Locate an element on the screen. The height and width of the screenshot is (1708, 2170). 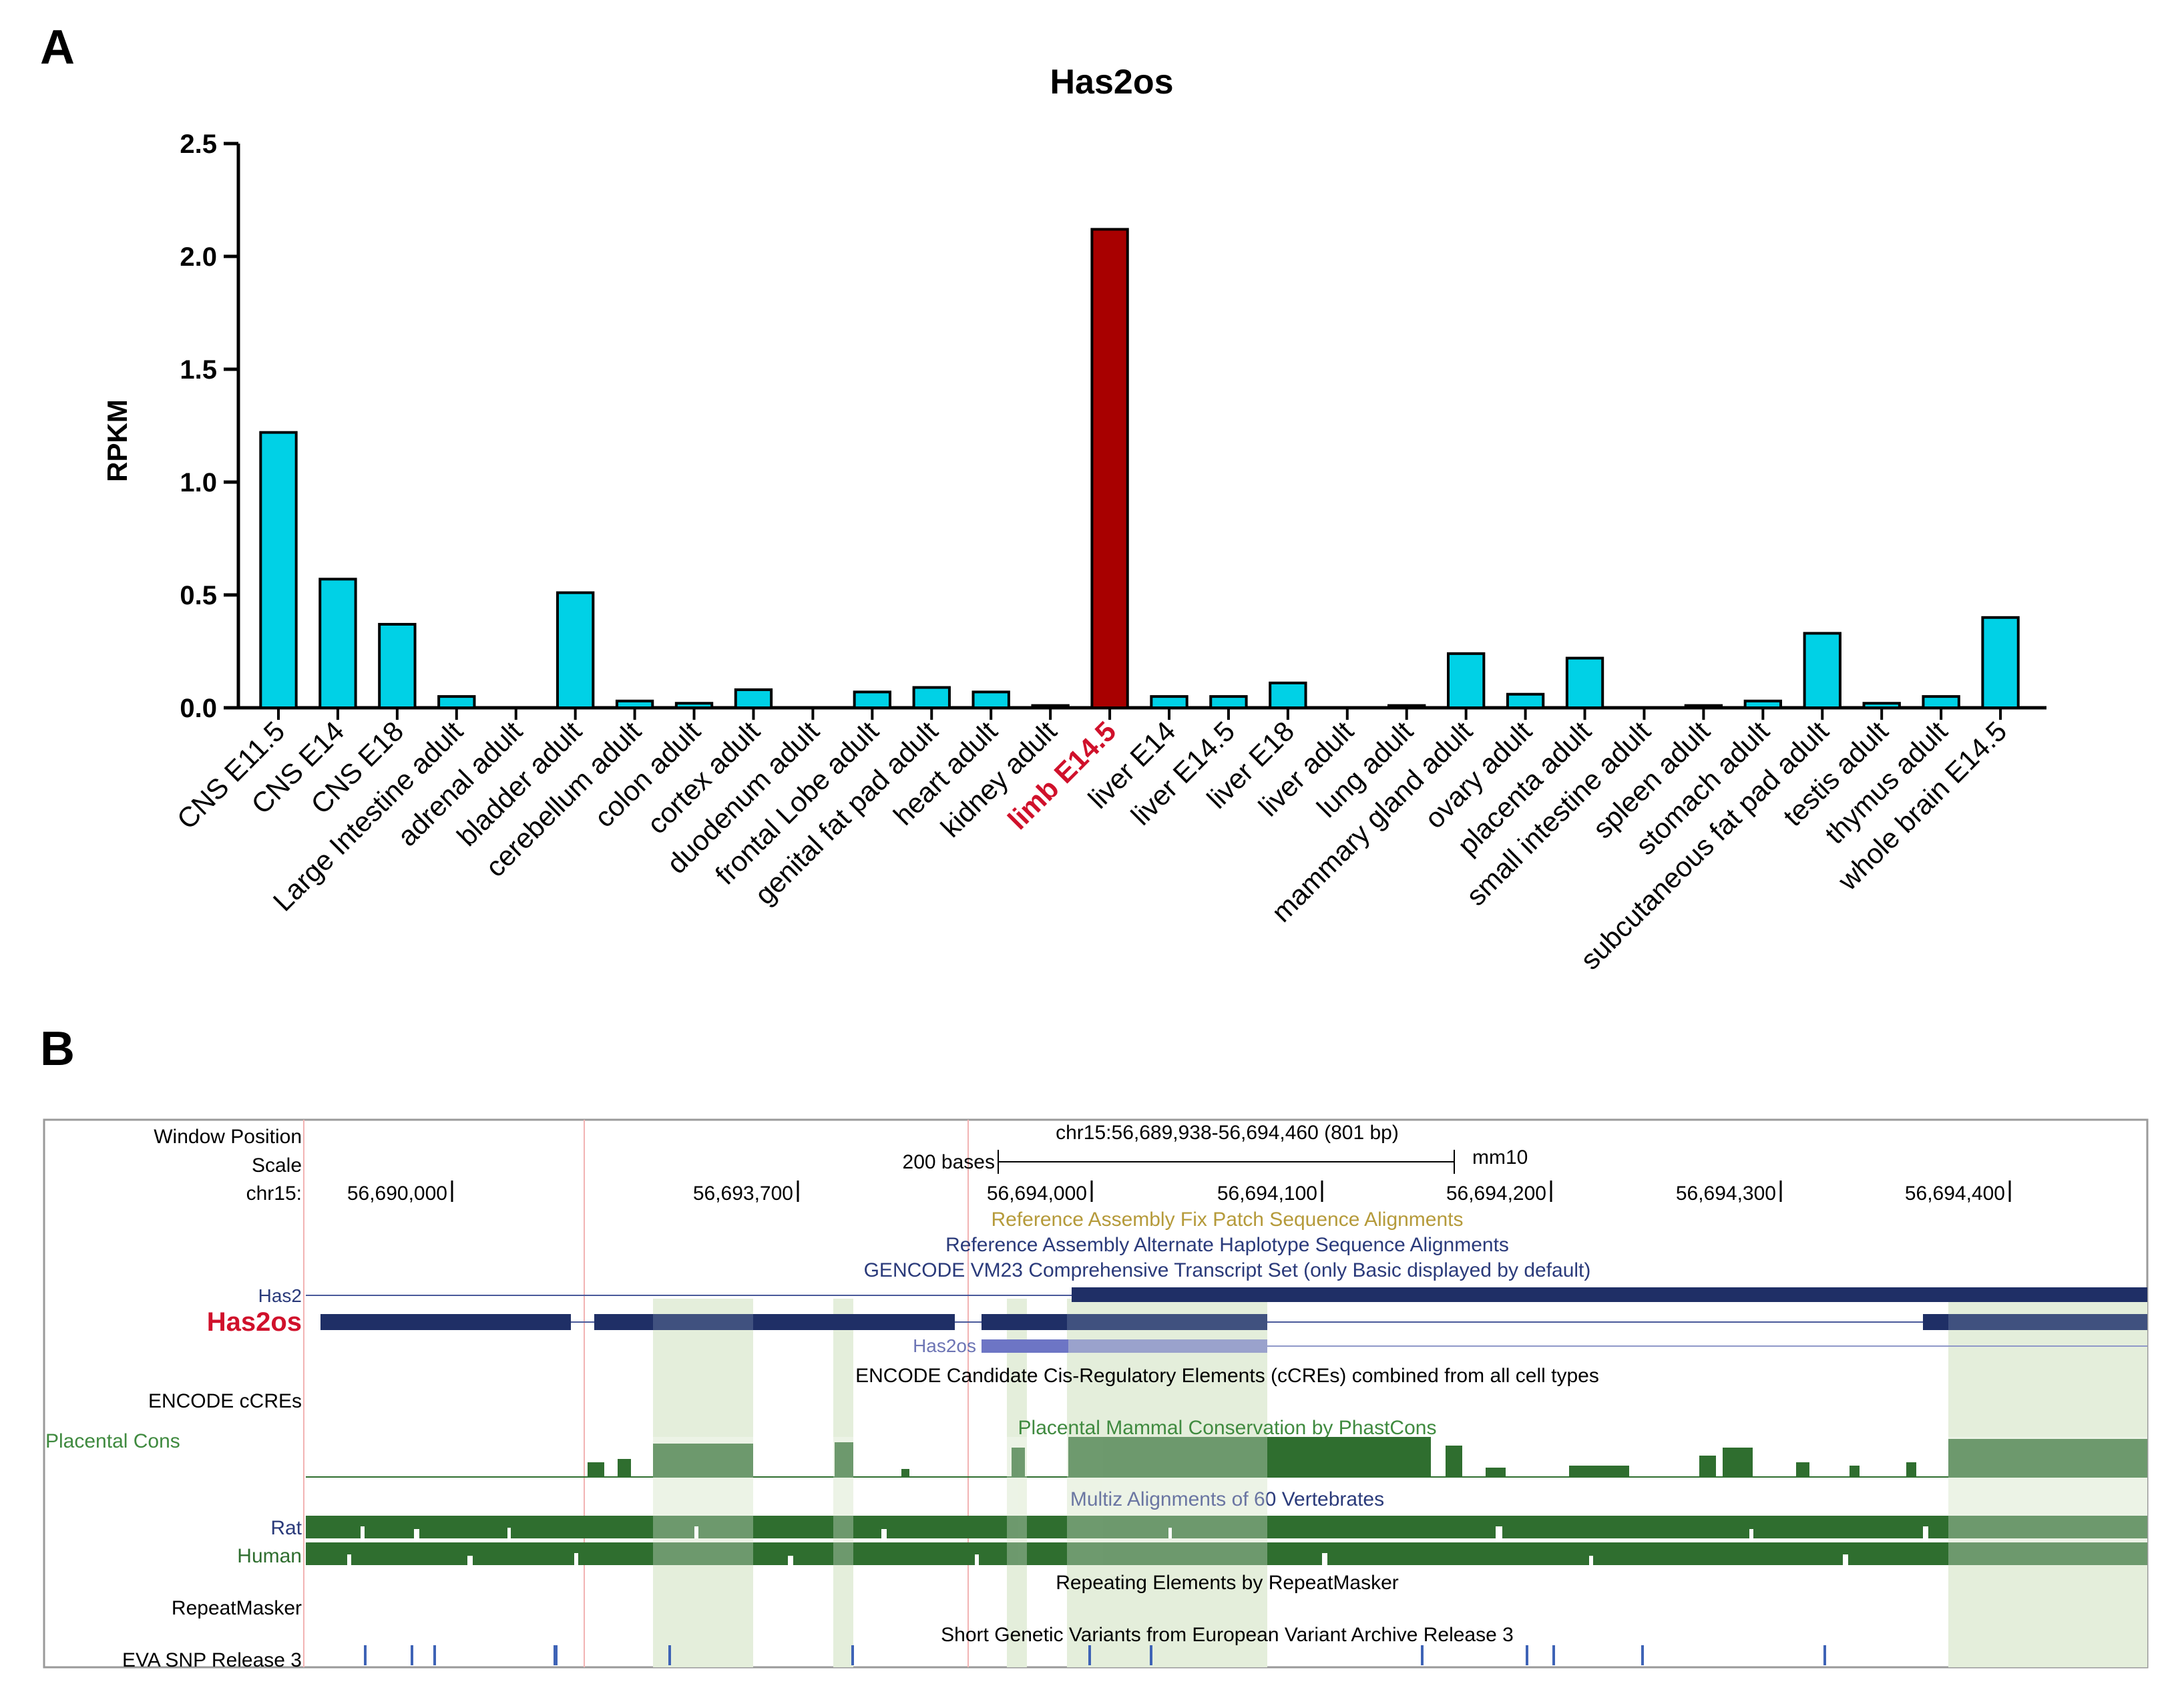
has2os-transcript-label: Has2os is located at coordinates (944, 1345).